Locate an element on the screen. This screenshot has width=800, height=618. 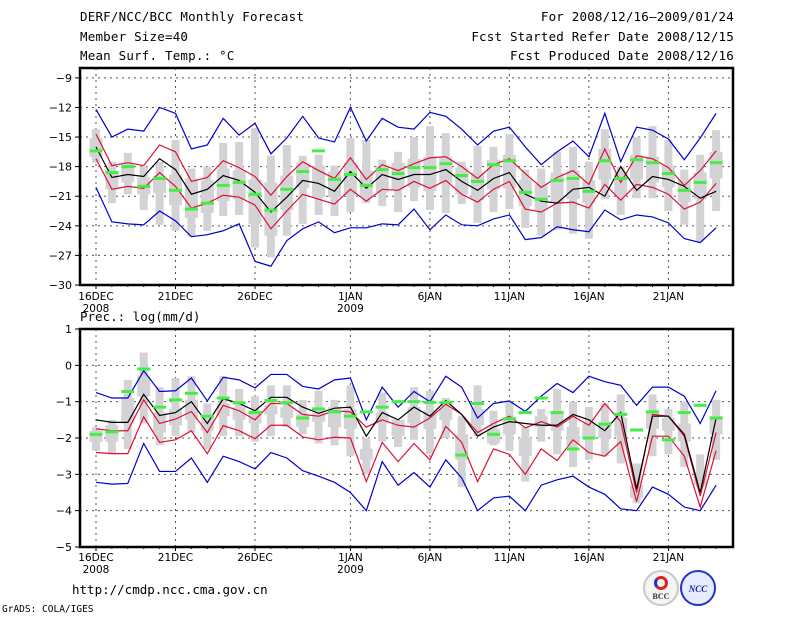
source-url: http://cmdp.ncc.cma.gov.cn is located at coordinates (170, 589).